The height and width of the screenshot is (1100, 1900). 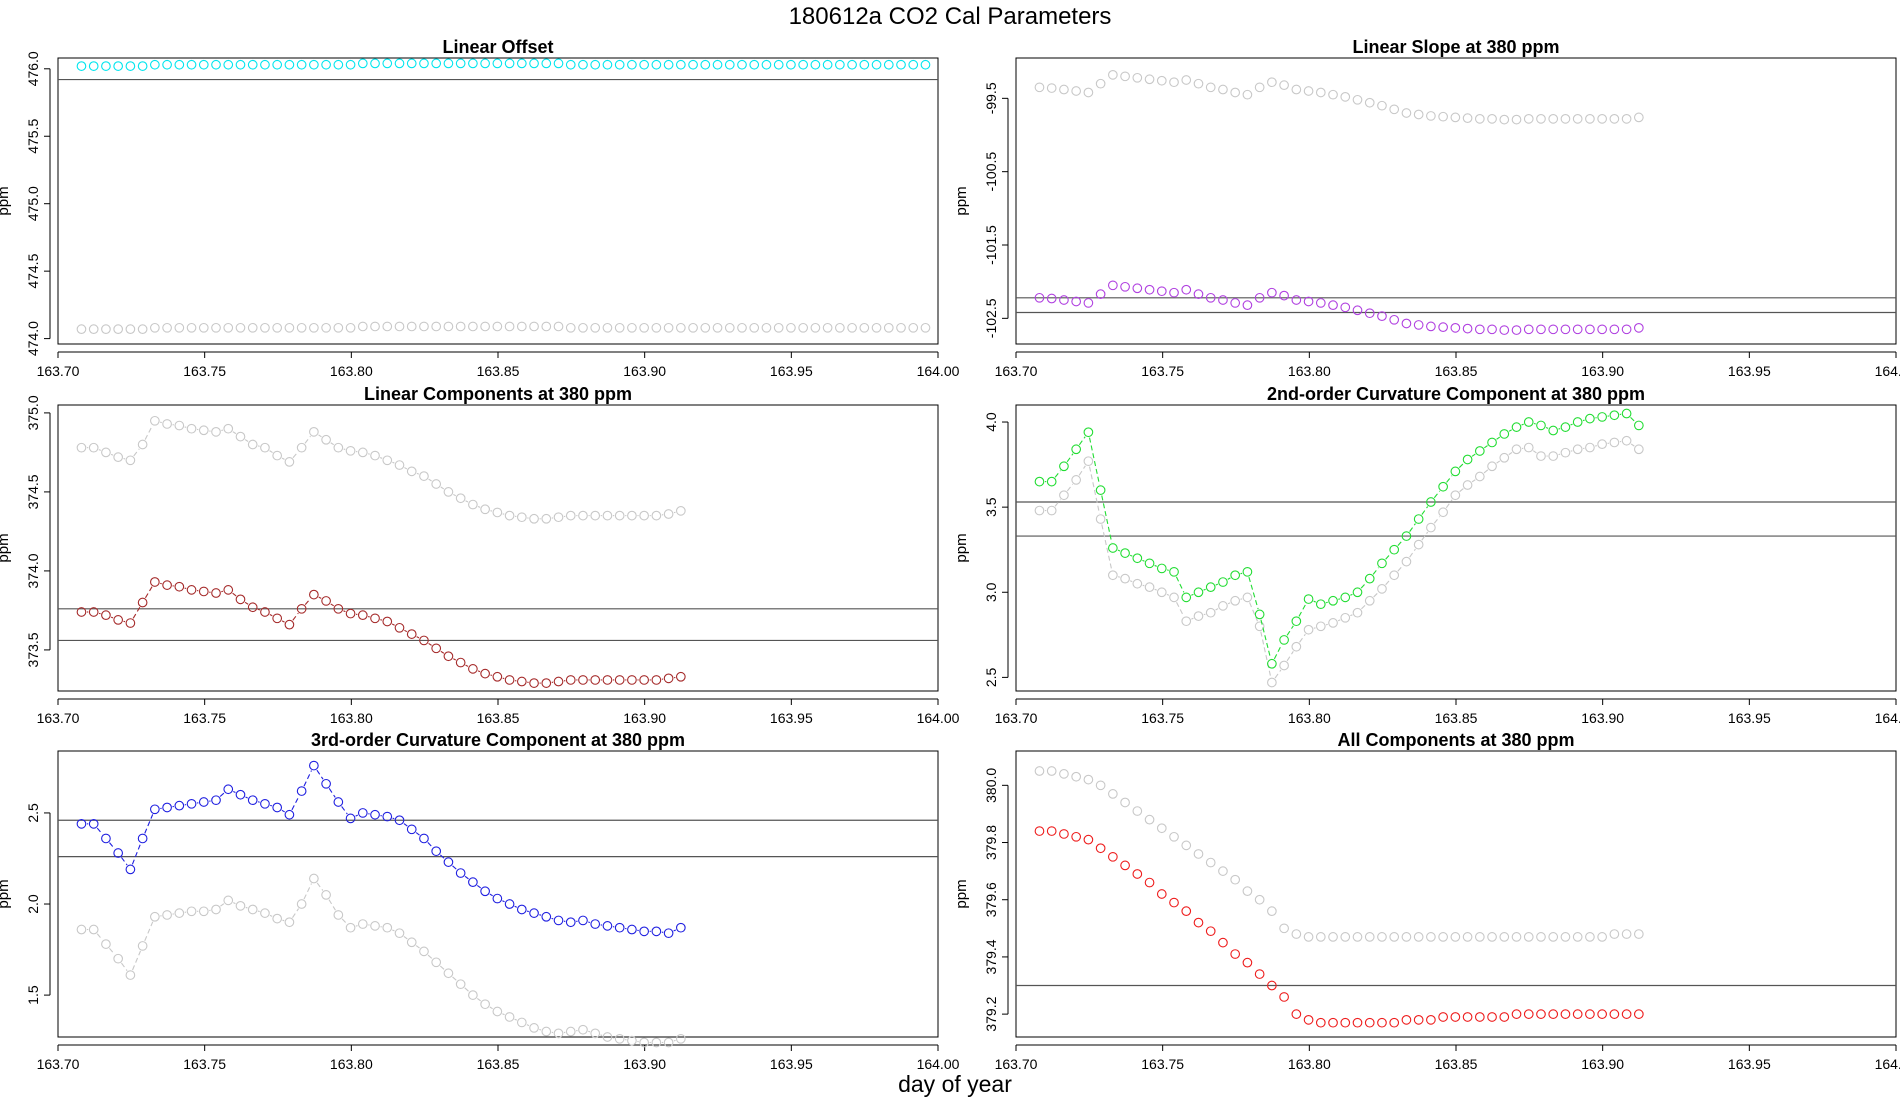 What do you see at coordinates (991, 245) in the screenshot?
I see `y-tick-label: -101.5` at bounding box center [991, 245].